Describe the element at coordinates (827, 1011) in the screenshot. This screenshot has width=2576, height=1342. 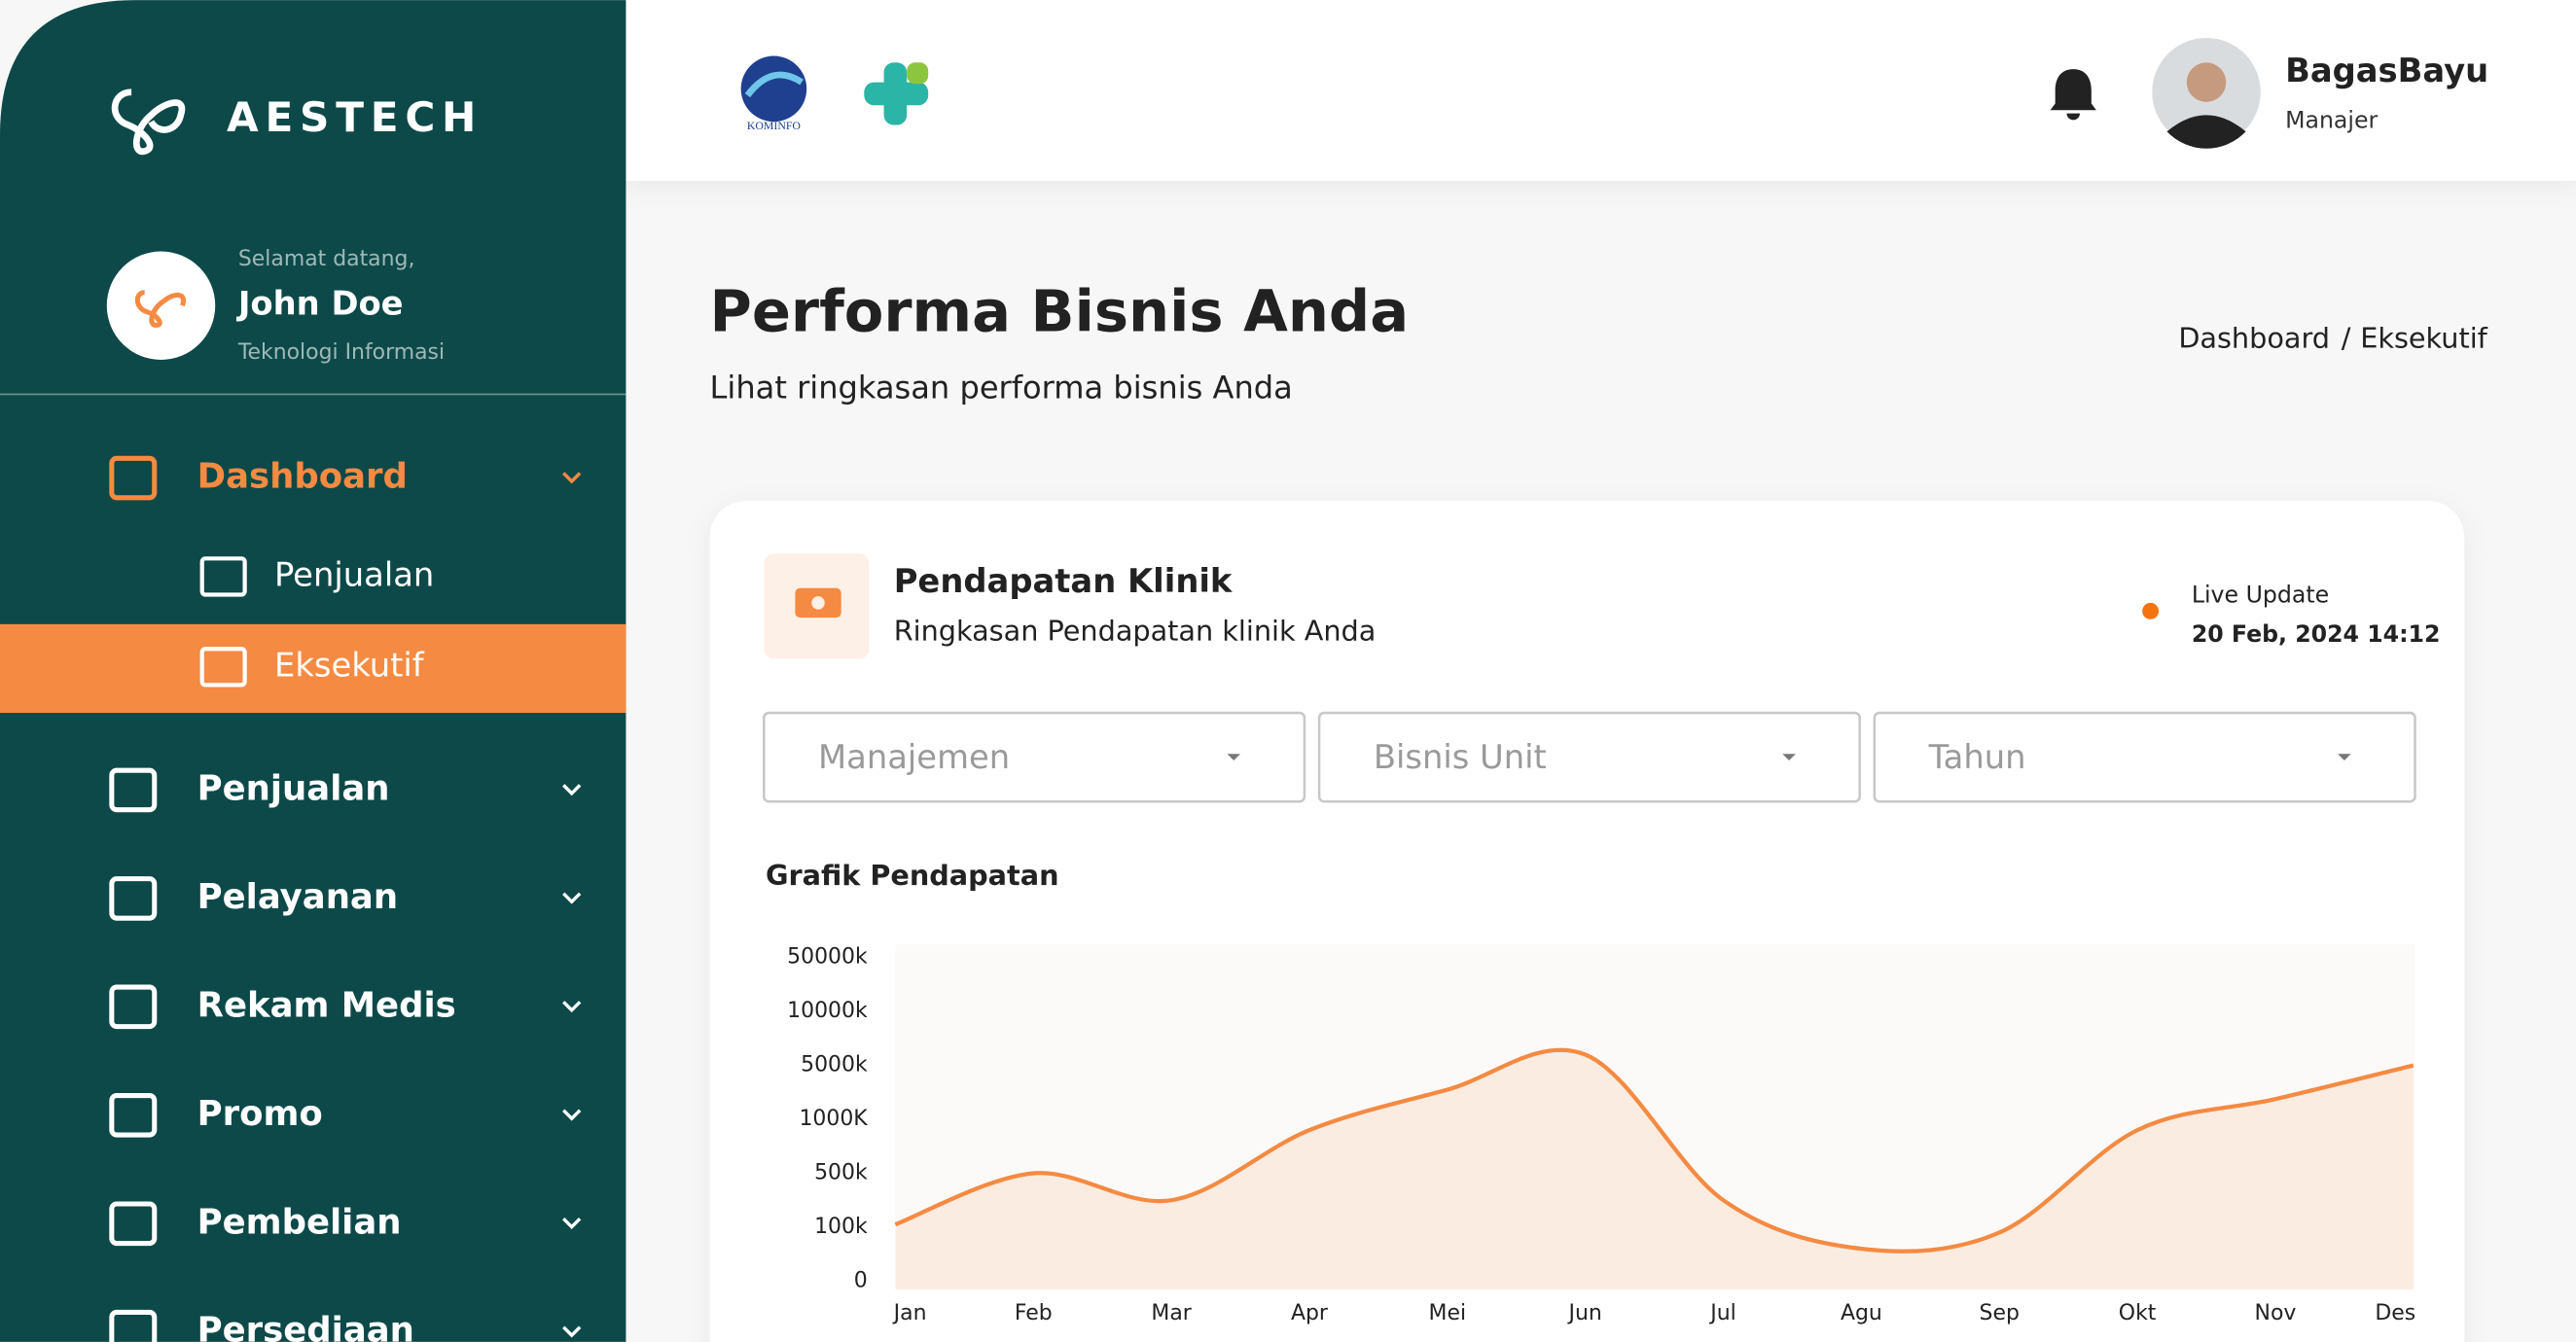
I see `y-tick-label: 10000k` at that location.